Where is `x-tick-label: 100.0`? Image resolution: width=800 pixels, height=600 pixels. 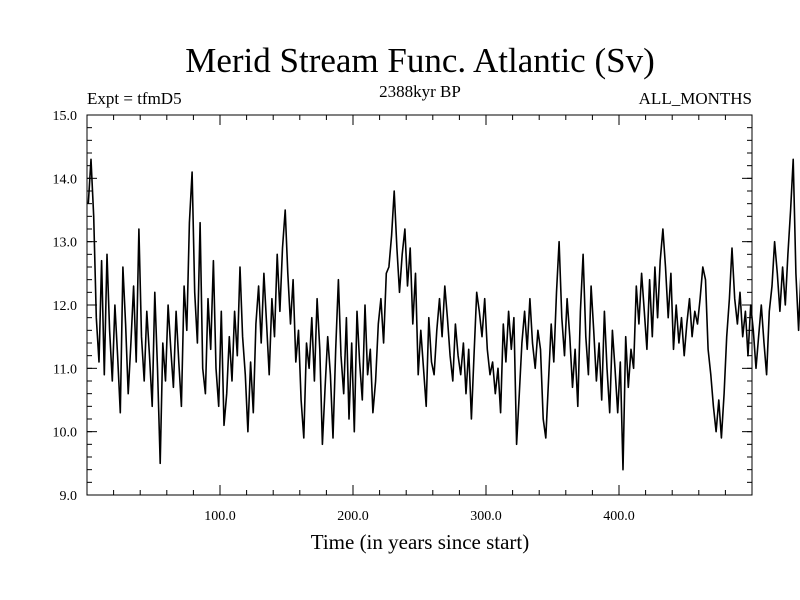
x-tick-label: 100.0 is located at coordinates (220, 516).